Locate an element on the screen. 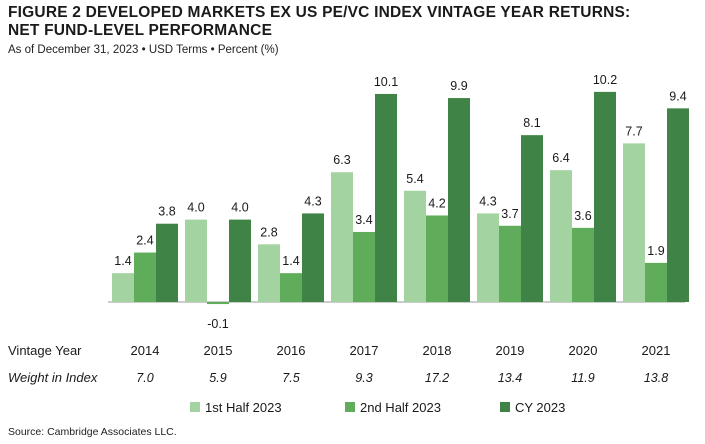 The height and width of the screenshot is (444, 705). category-label: 2016 is located at coordinates (291, 350).